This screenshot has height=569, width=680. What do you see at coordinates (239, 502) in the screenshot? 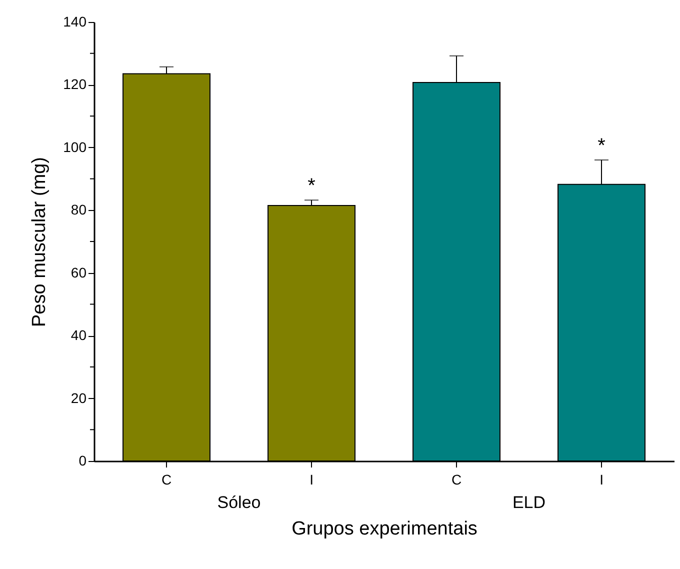
I see `text: Sóleo` at bounding box center [239, 502].